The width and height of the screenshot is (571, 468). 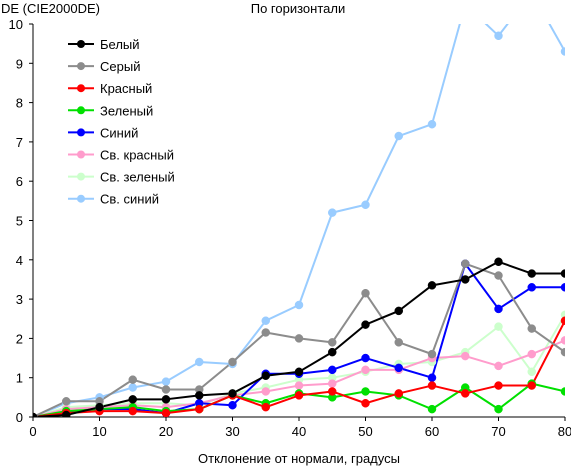 What do you see at coordinates (119, 132) in the screenshot?
I see `legend-label: Синий` at bounding box center [119, 132].